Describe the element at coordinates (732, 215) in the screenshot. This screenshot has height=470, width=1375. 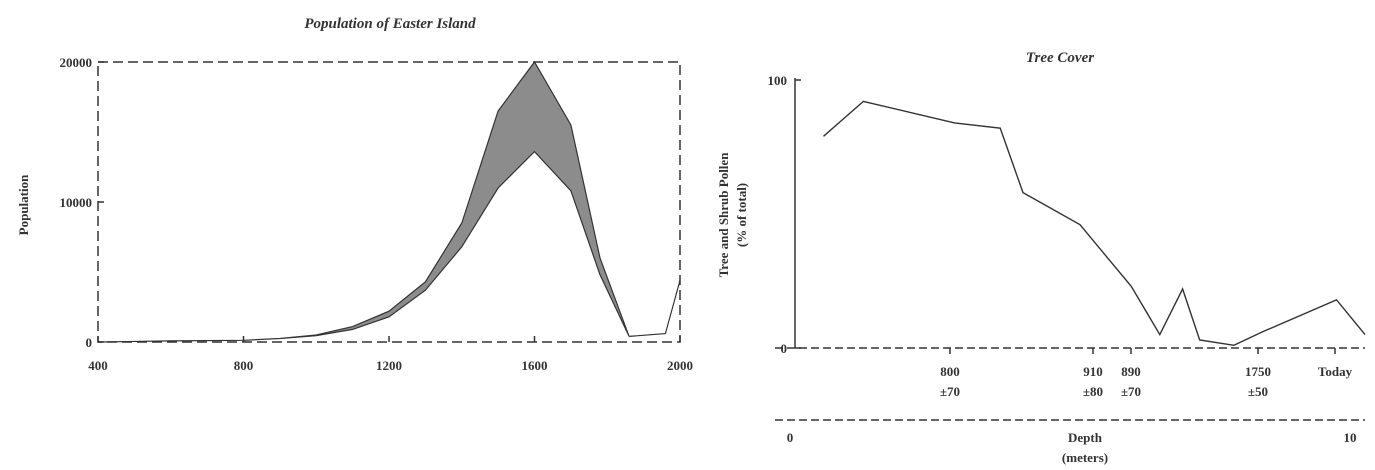
I see `y-axis-label: Tree and Shrub Pollen (% of total)` at that location.